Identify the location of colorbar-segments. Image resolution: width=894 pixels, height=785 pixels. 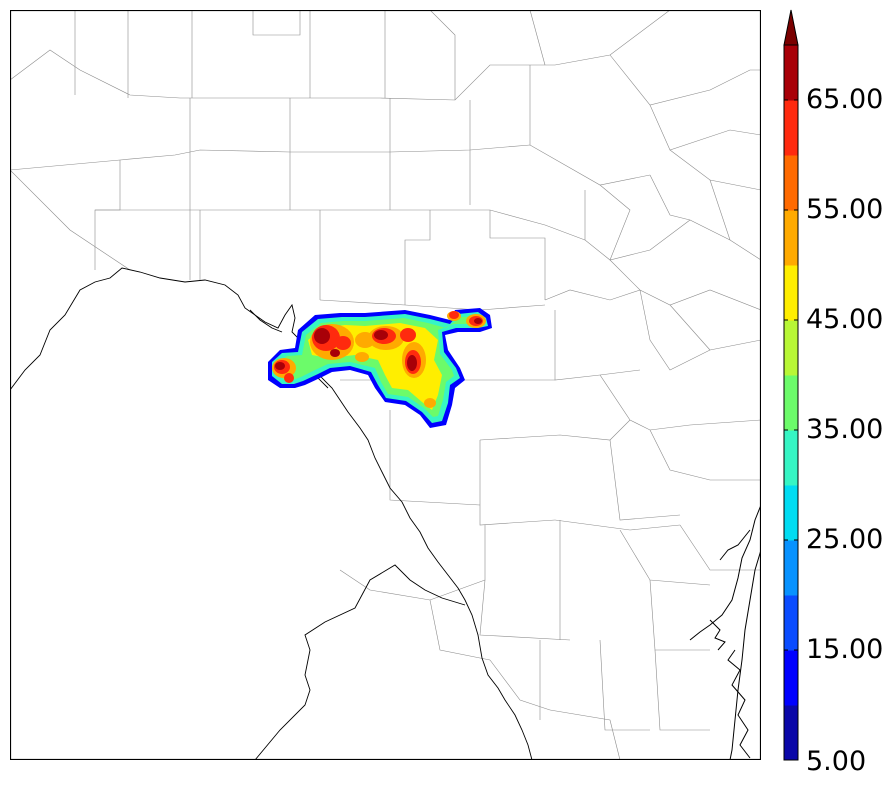
(791, 403).